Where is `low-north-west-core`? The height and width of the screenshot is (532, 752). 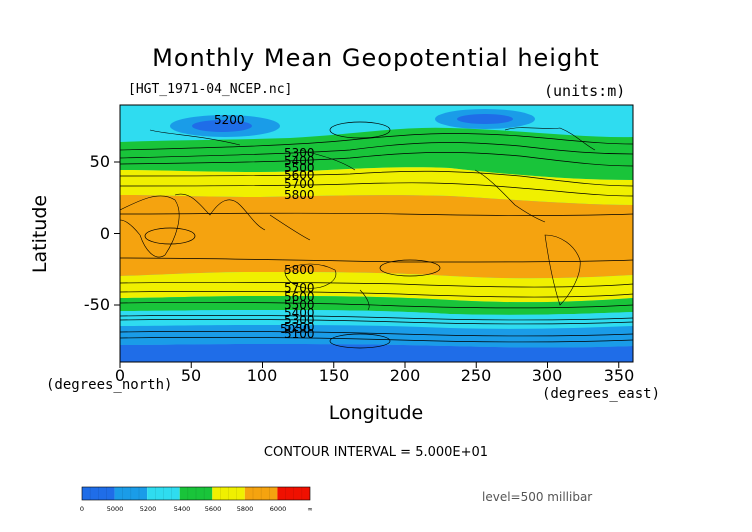 low-north-west-core is located at coordinates (222, 126).